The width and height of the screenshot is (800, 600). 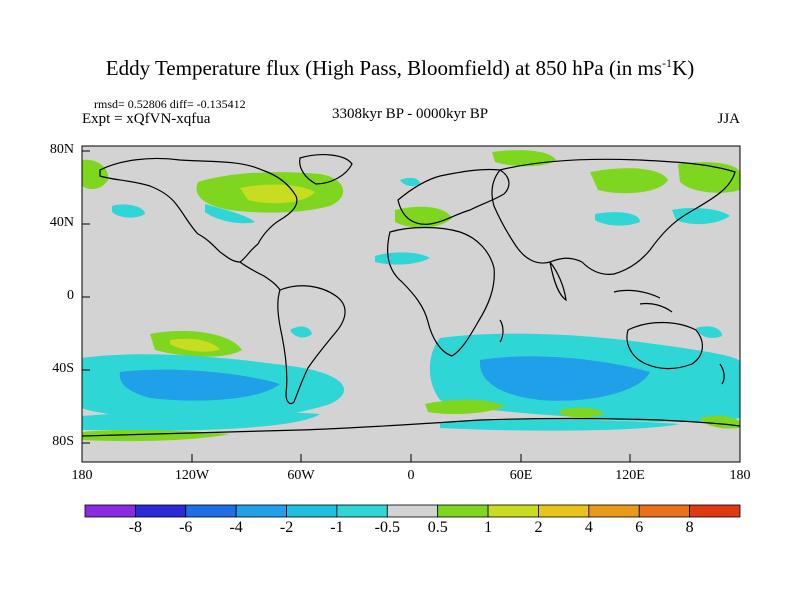 I want to click on colorbar-label: 6, so click(x=639, y=527).